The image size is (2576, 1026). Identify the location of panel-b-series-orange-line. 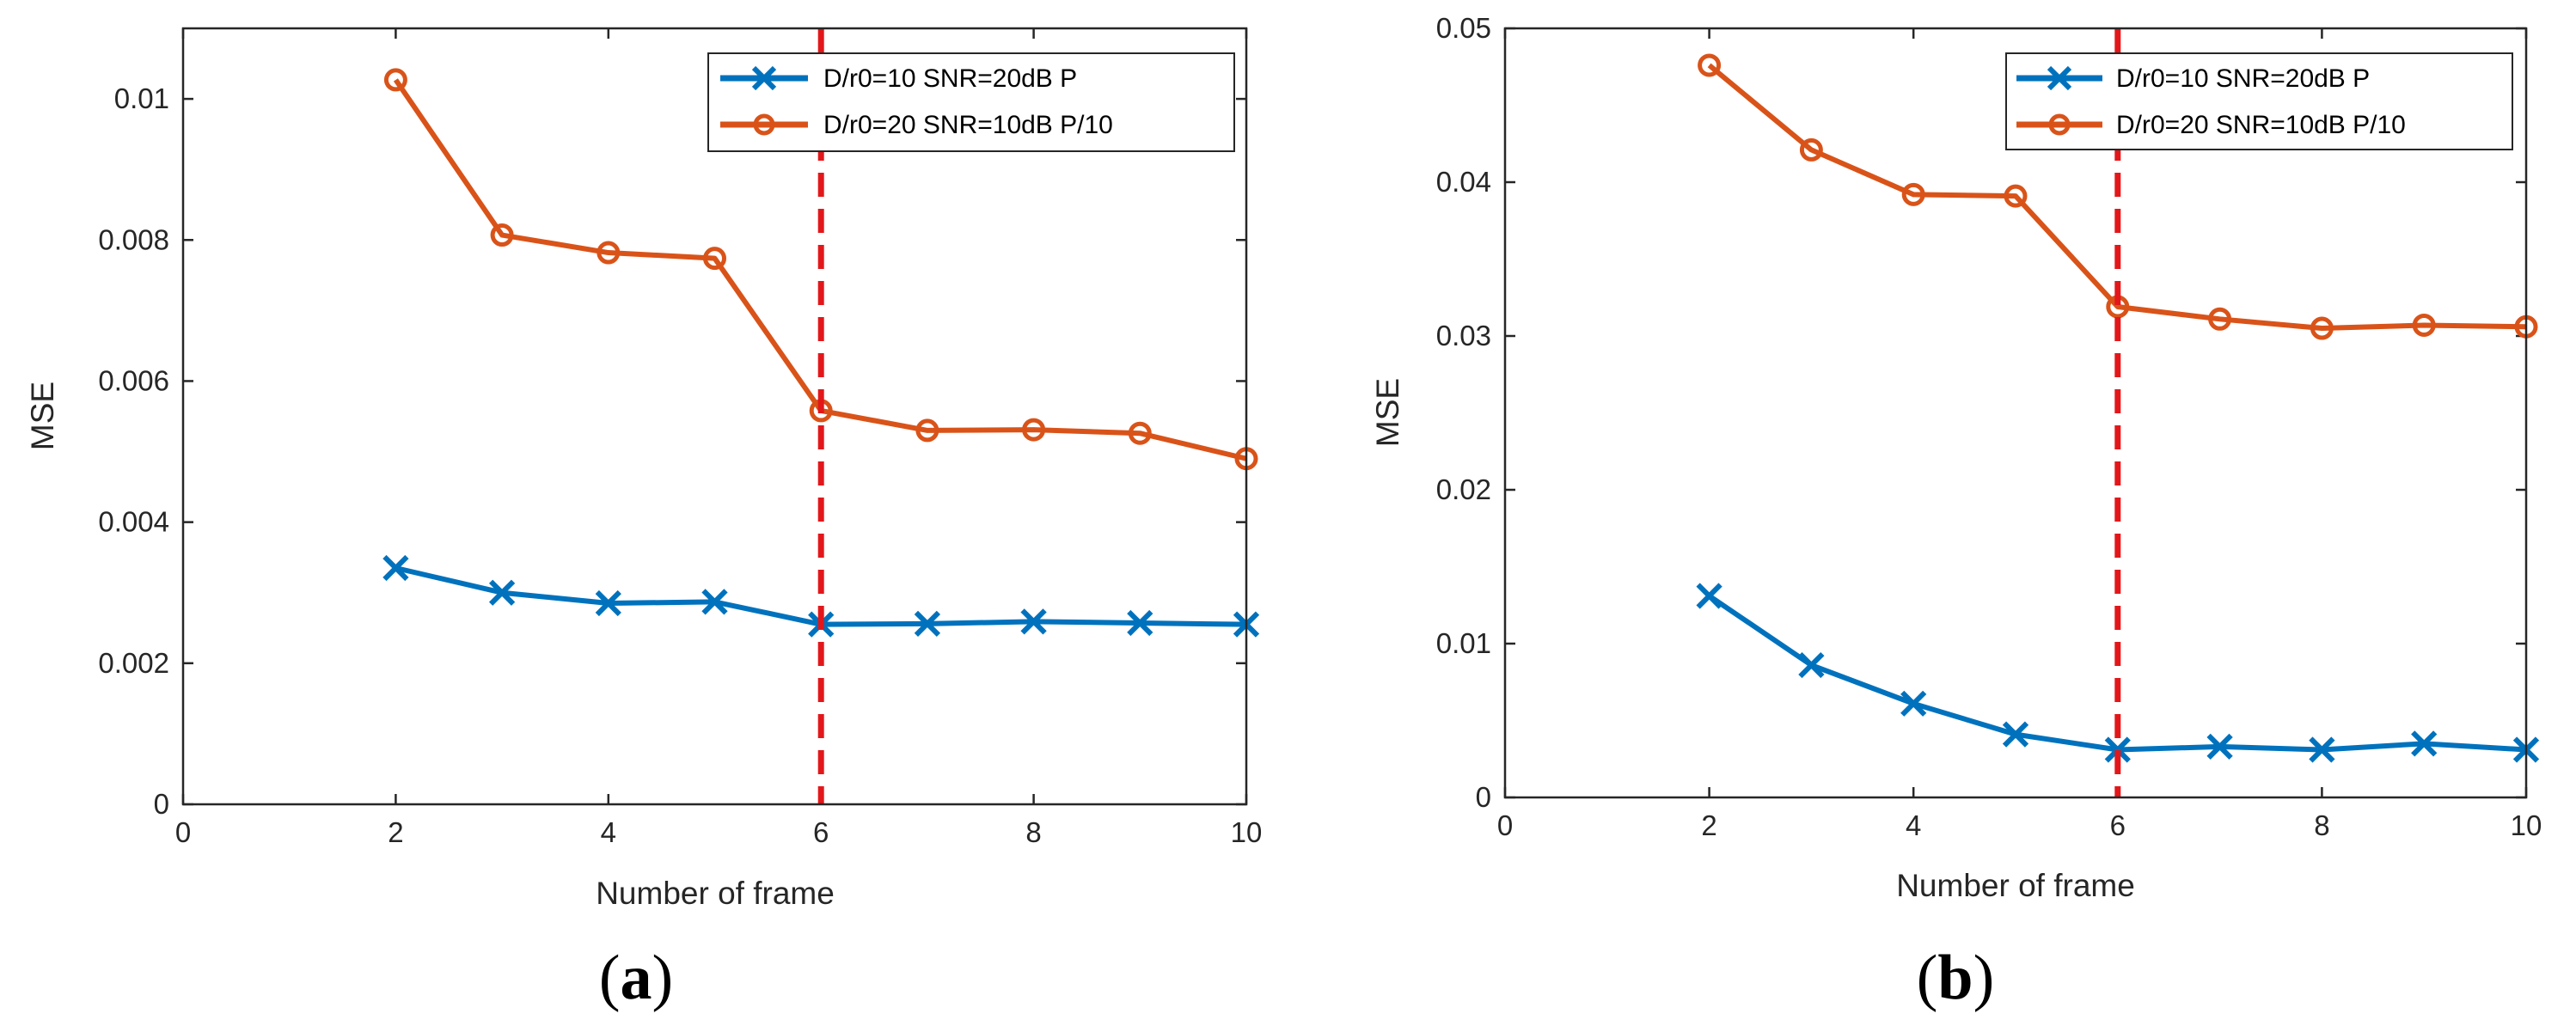
(2117, 197).